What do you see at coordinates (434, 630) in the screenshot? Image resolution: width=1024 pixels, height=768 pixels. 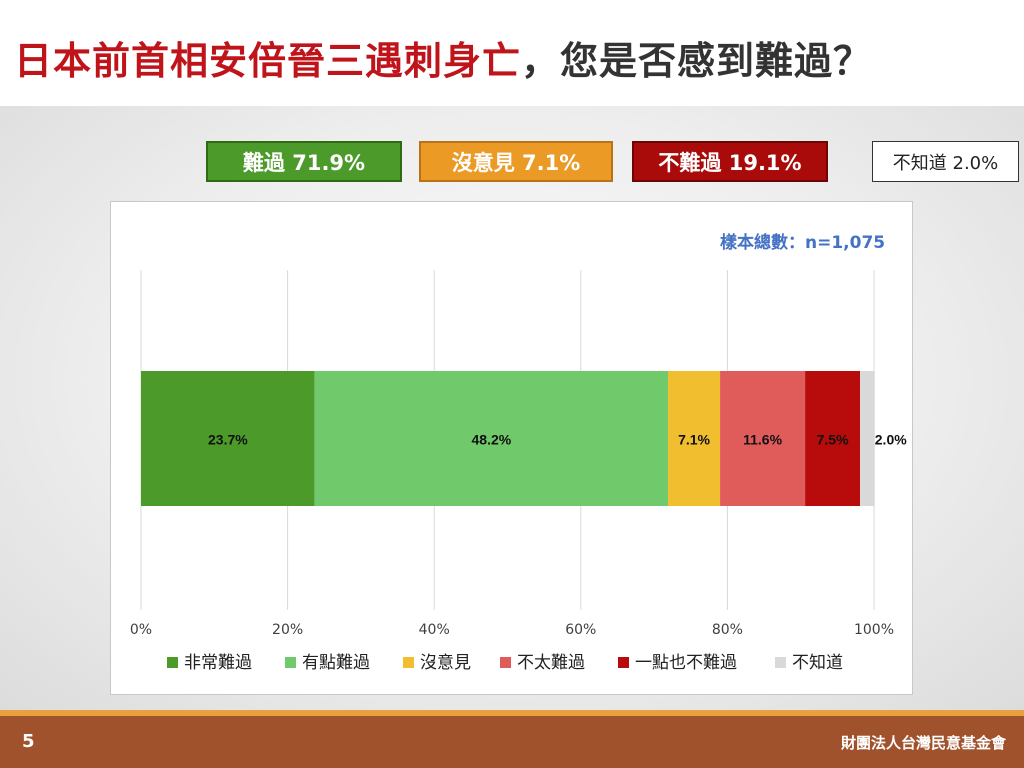 I see `x-tick-label: 40%` at bounding box center [434, 630].